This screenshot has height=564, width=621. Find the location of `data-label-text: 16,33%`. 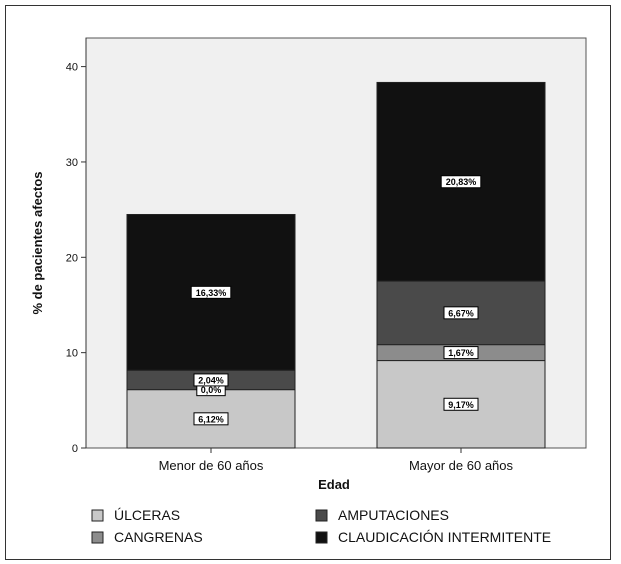

data-label-text: 16,33% is located at coordinates (211, 293).